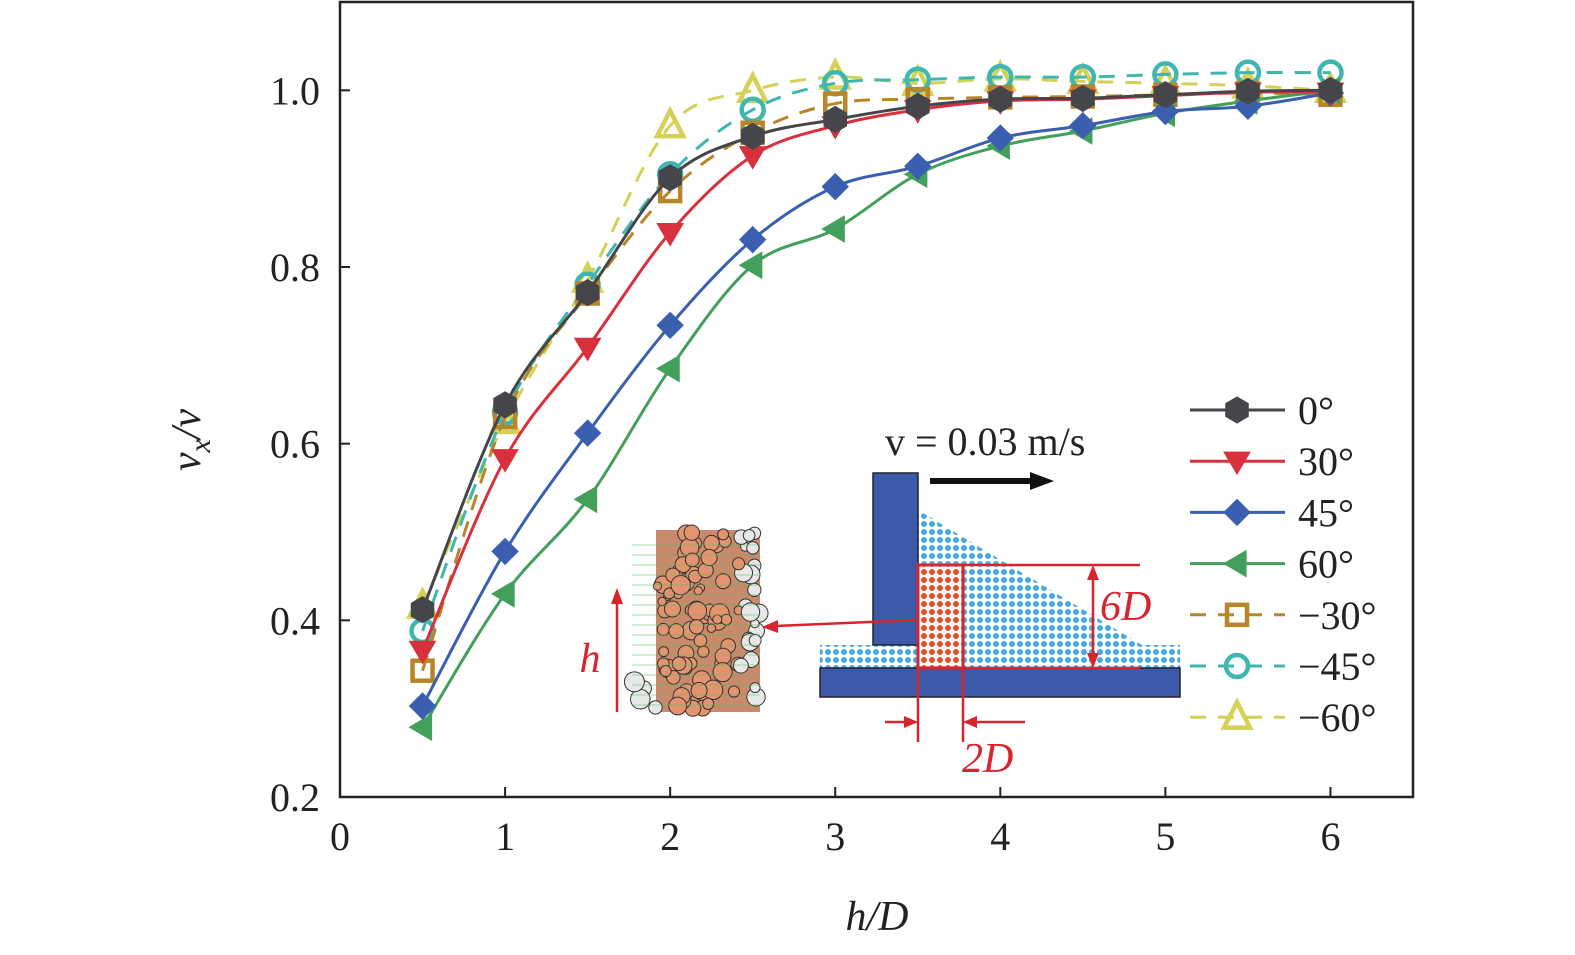 Image resolution: width=1575 pixels, height=955 pixels. Describe the element at coordinates (1049, 589) in the screenshot. I see `backfill-triangle` at that location.